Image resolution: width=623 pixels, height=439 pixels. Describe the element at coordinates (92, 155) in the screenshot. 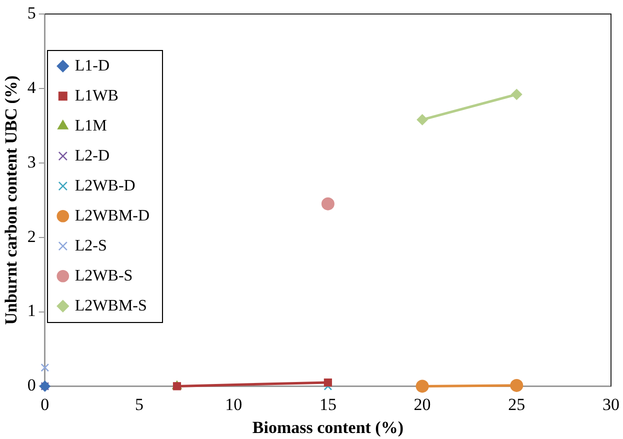

I see `legend-label: L2-D` at that location.